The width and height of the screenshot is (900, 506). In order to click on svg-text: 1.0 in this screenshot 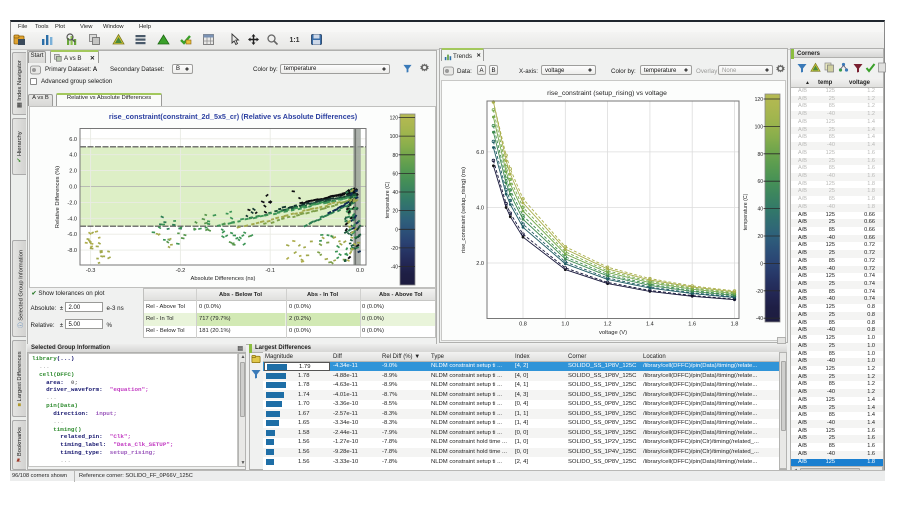, I will do `click(565, 325)`.